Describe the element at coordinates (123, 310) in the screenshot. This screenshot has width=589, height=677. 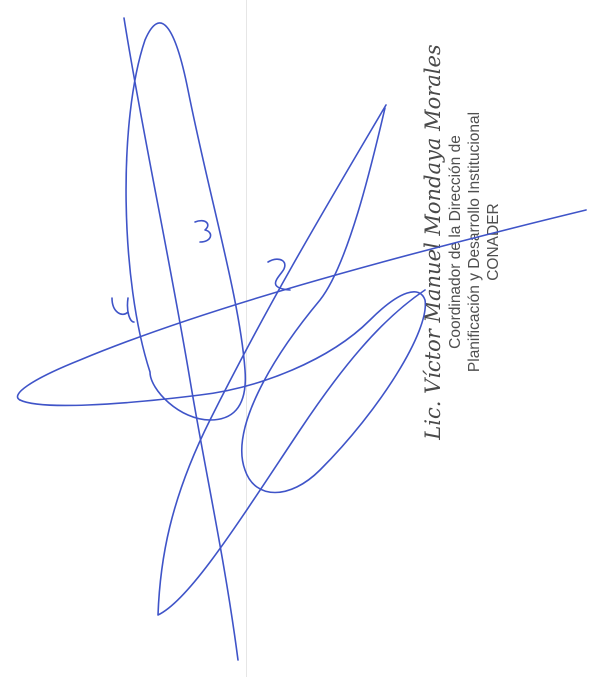
I see `signature-mark-u` at that location.